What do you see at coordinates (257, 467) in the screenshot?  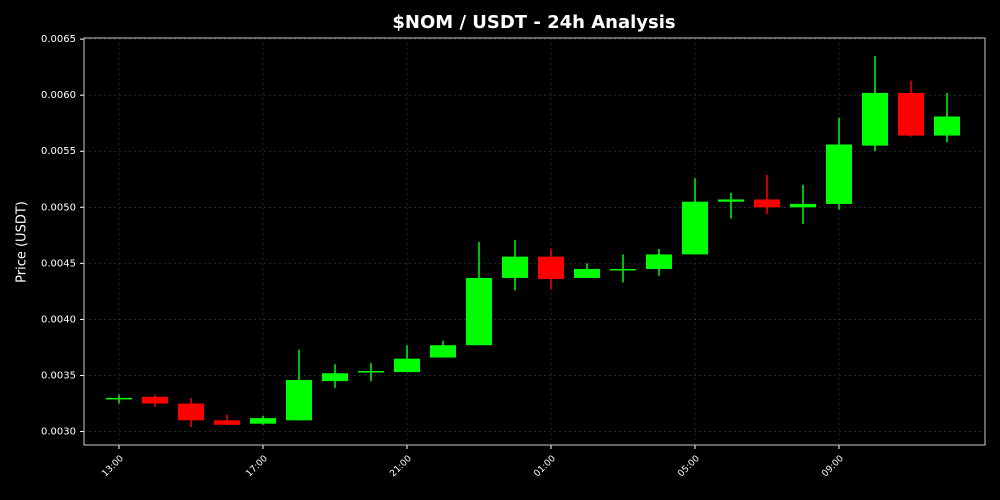 I see `x-tick-label: 17:00` at bounding box center [257, 467].